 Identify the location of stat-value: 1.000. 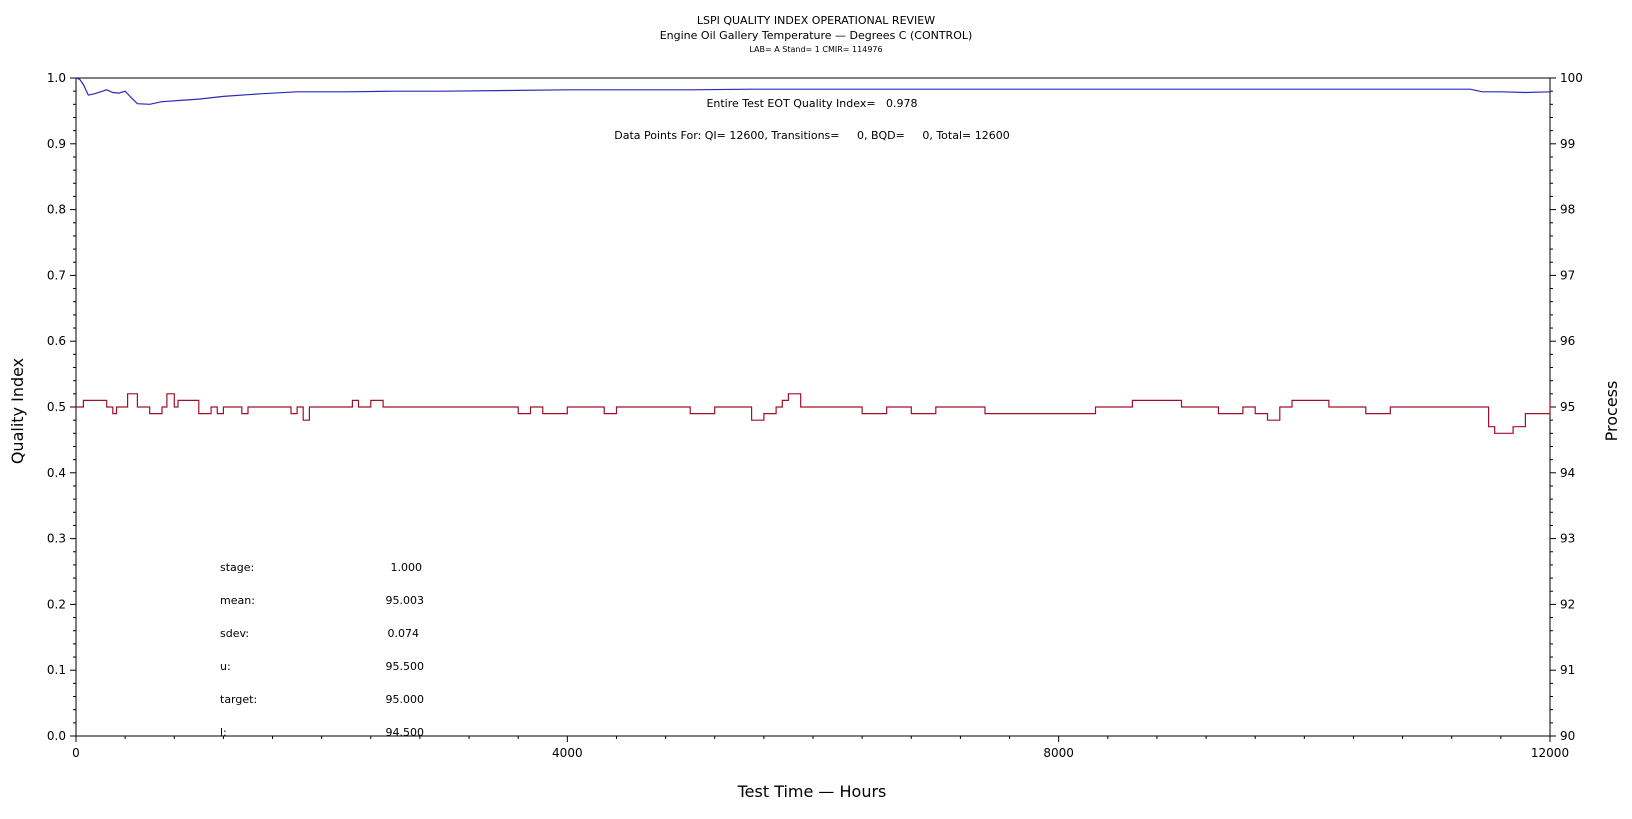
(407, 567).